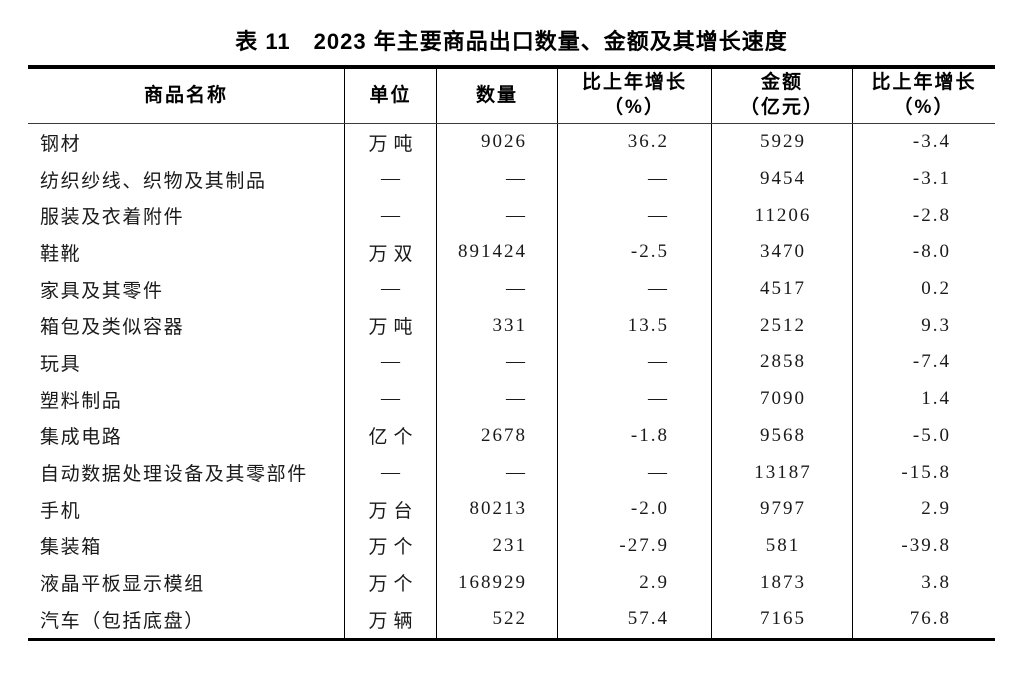 The height and width of the screenshot is (685, 1023). I want to click on cell-amount-growth: -3.1, so click(931, 179).